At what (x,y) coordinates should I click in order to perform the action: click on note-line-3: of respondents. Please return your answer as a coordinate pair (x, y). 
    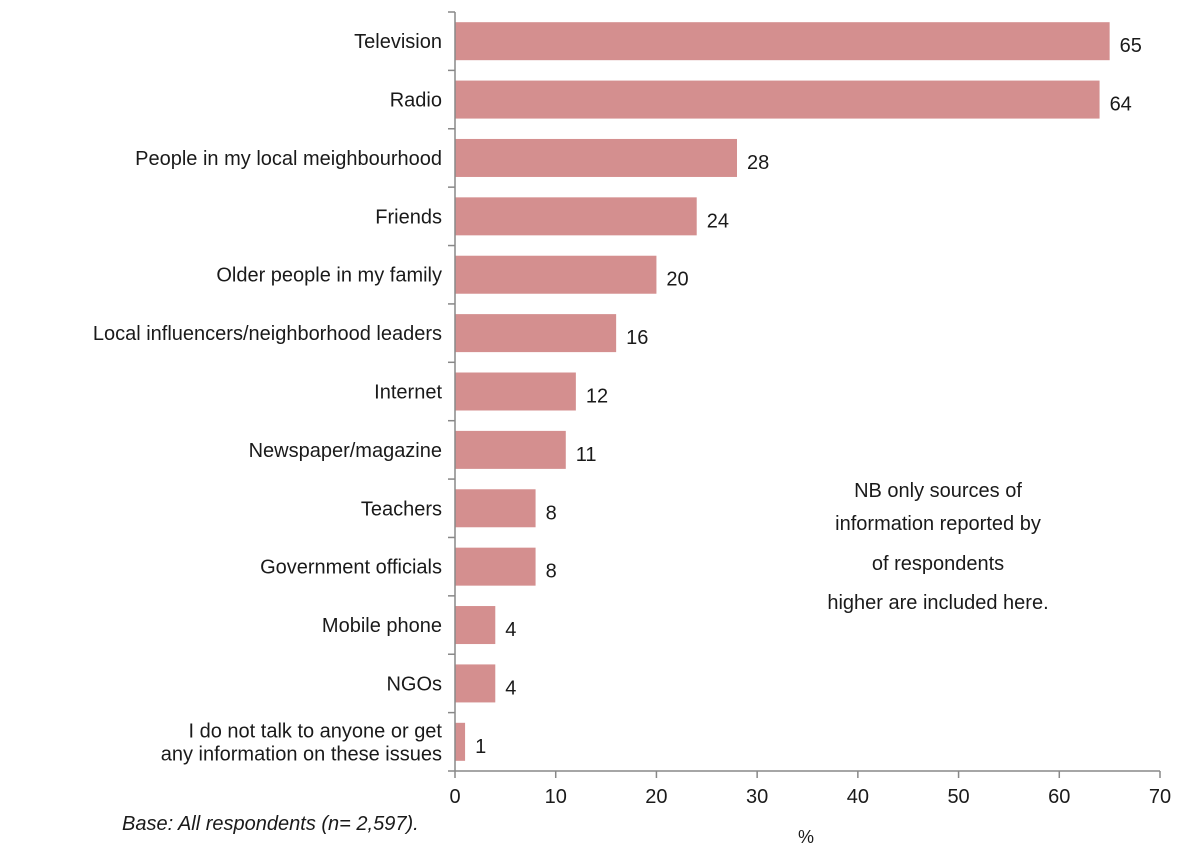
    Looking at the image, I should click on (938, 564).